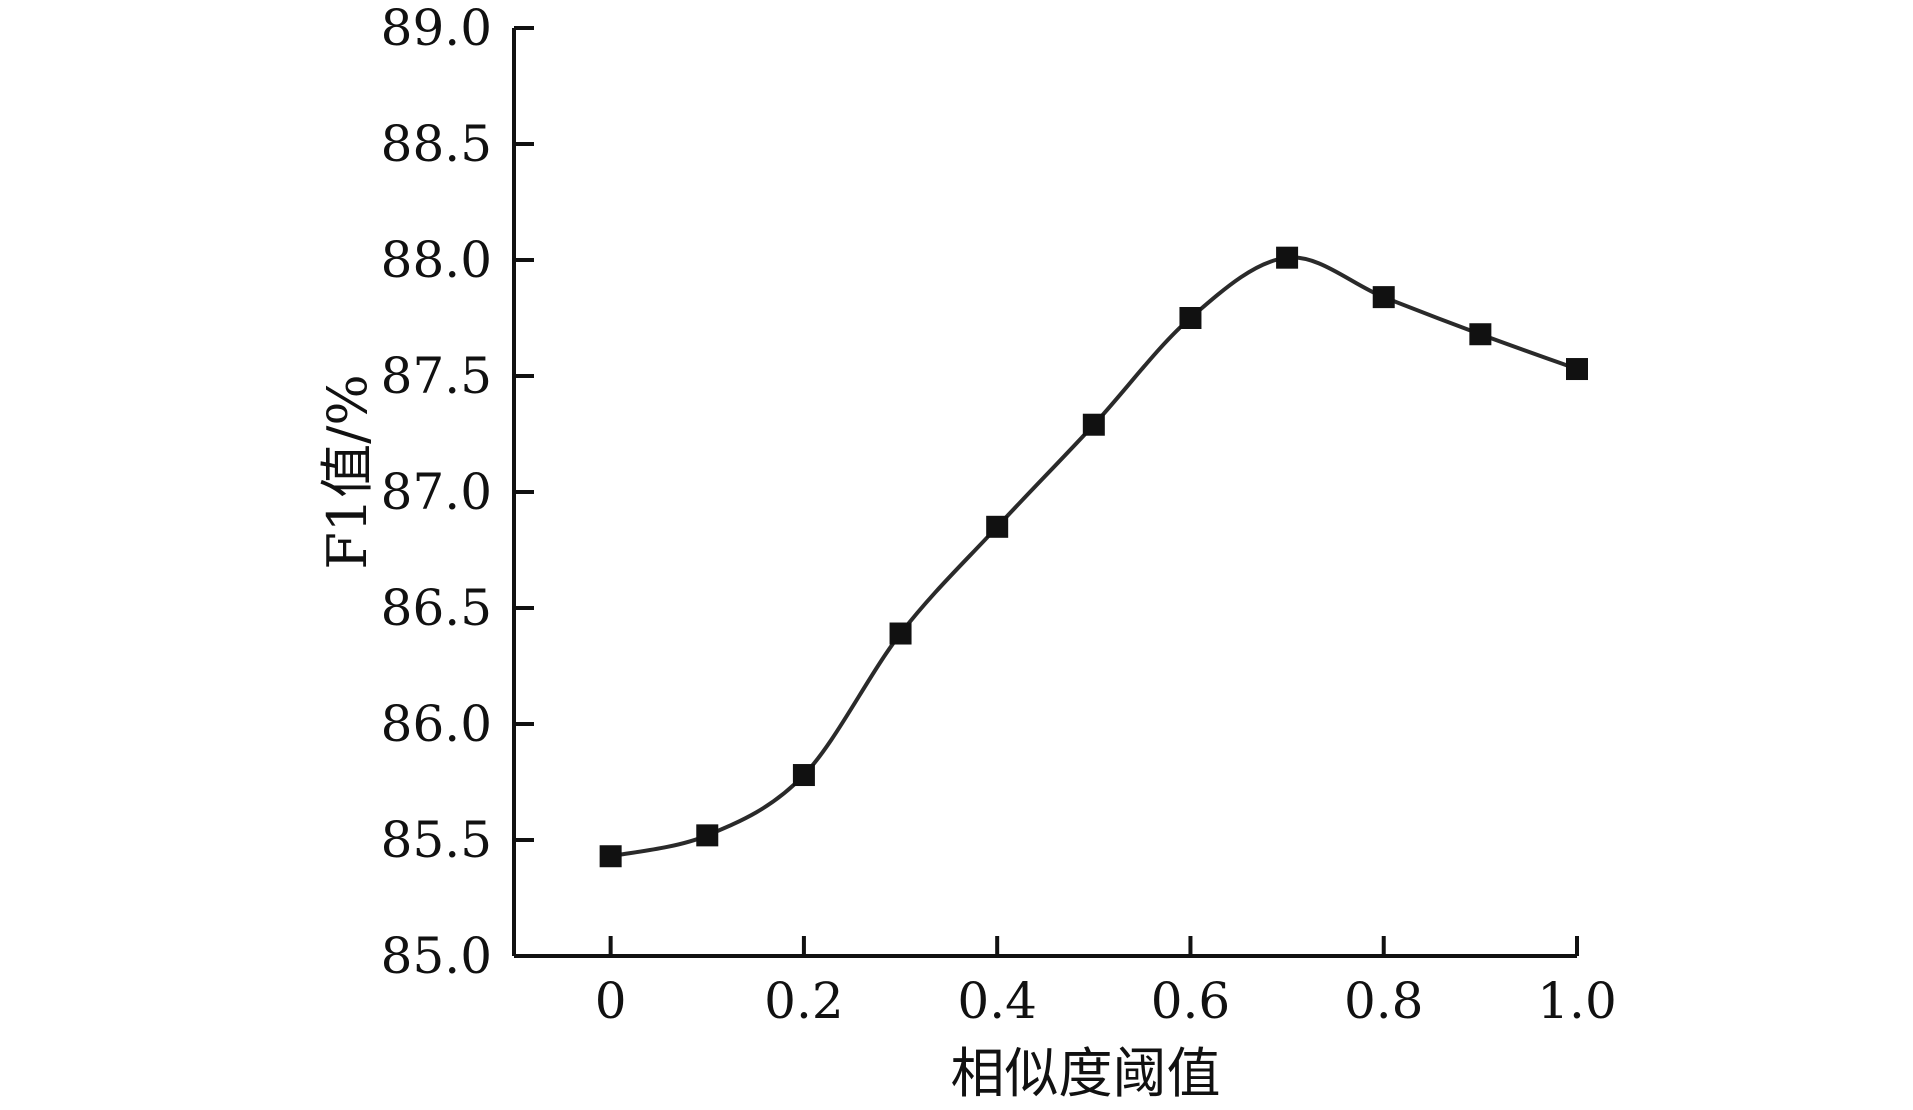 This screenshot has width=1913, height=1110. Describe the element at coordinates (804, 1001) in the screenshot. I see `x-tick-label: 0.2` at that location.